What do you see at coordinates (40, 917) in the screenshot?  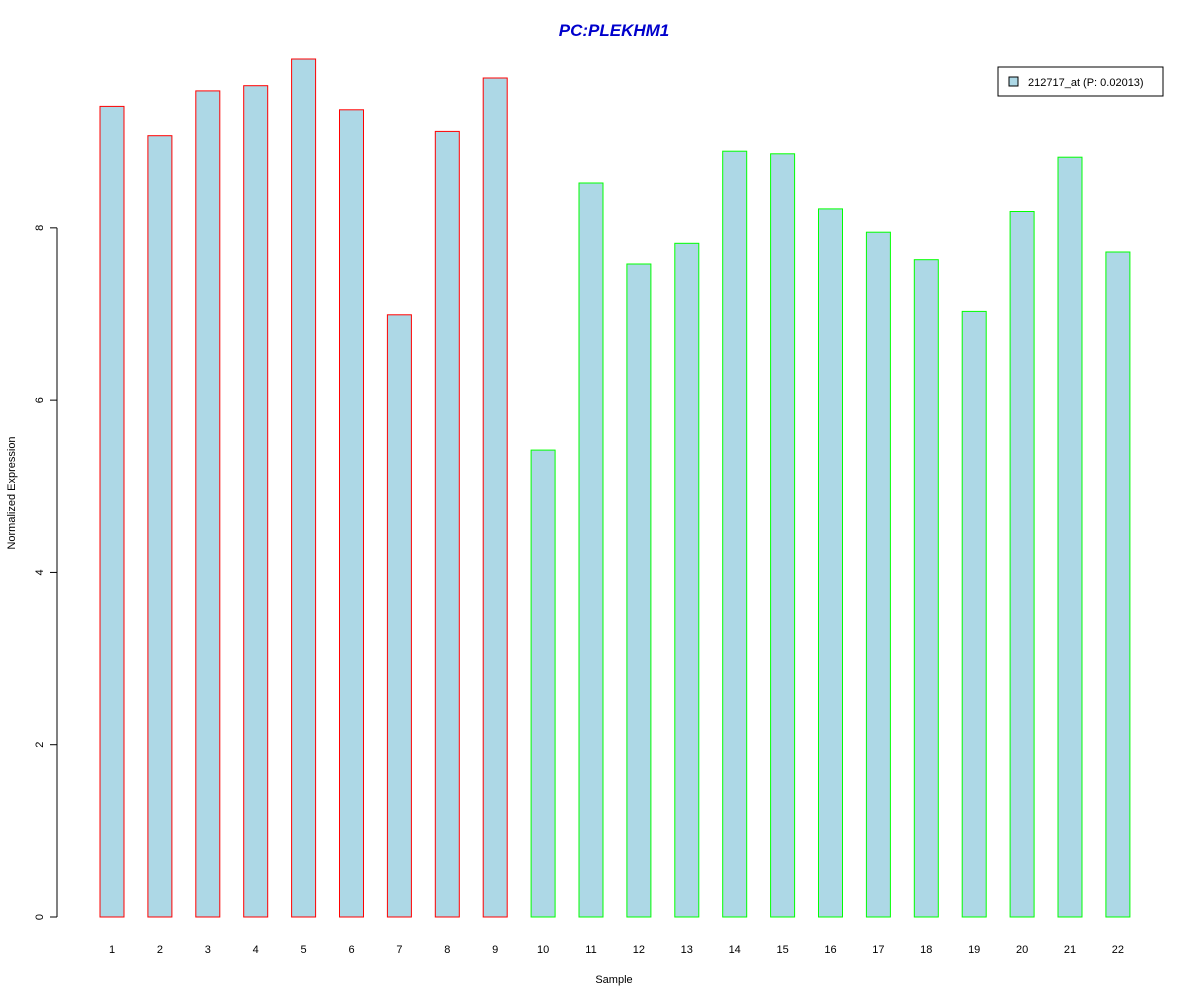 I see `y-tick-label: 0` at bounding box center [40, 917].